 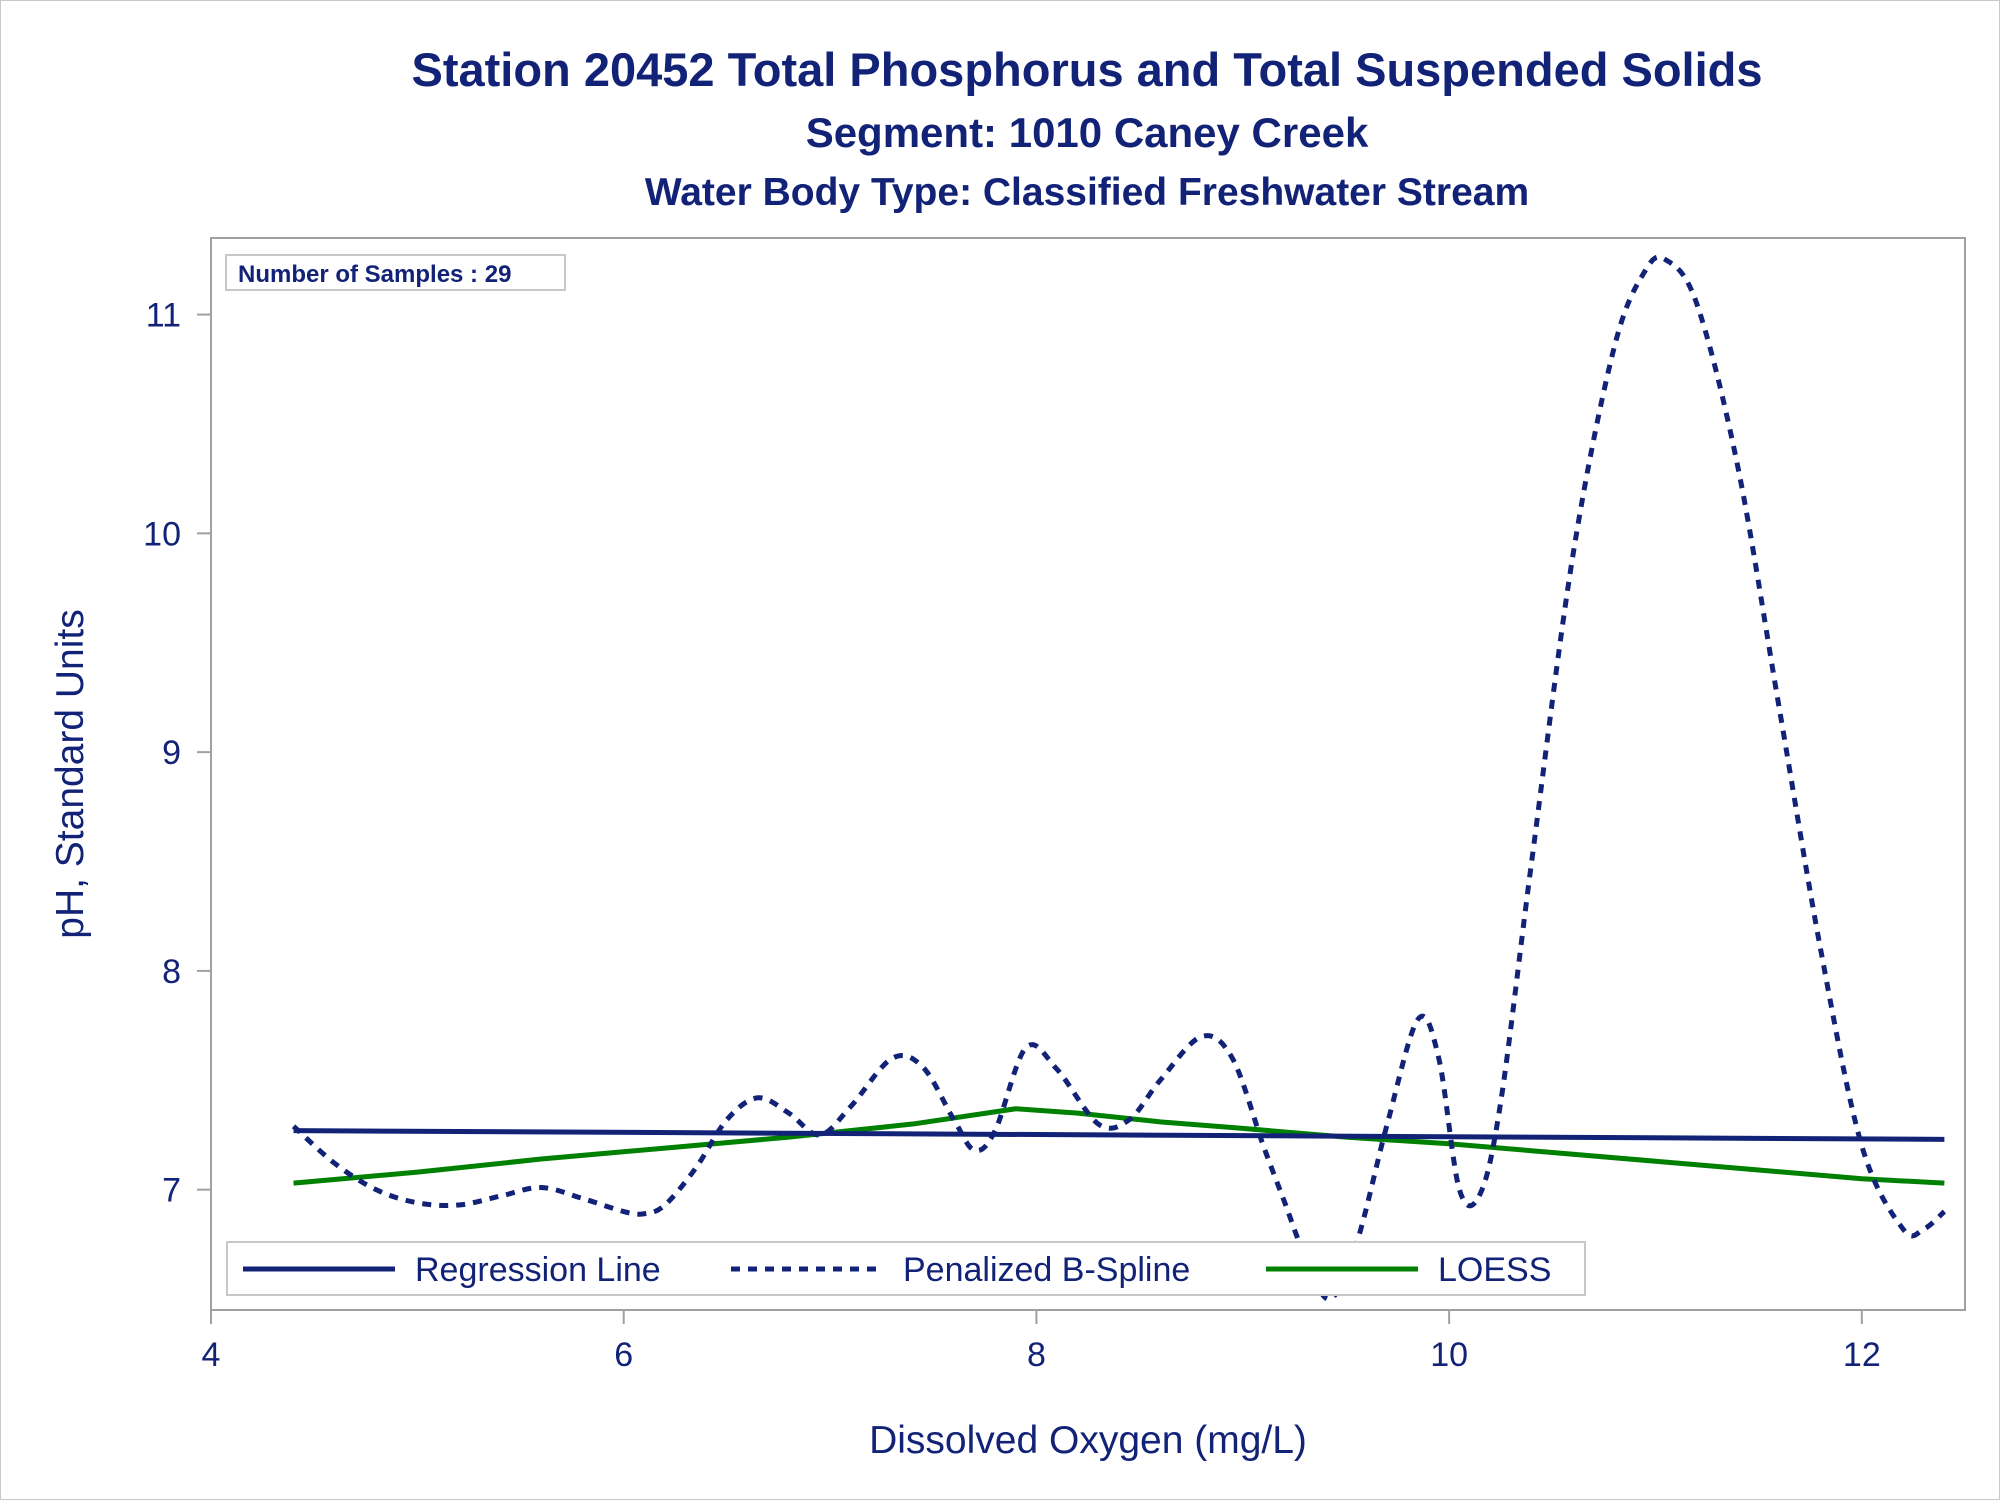 What do you see at coordinates (162, 534) in the screenshot?
I see `y-tick-label: 10` at bounding box center [162, 534].